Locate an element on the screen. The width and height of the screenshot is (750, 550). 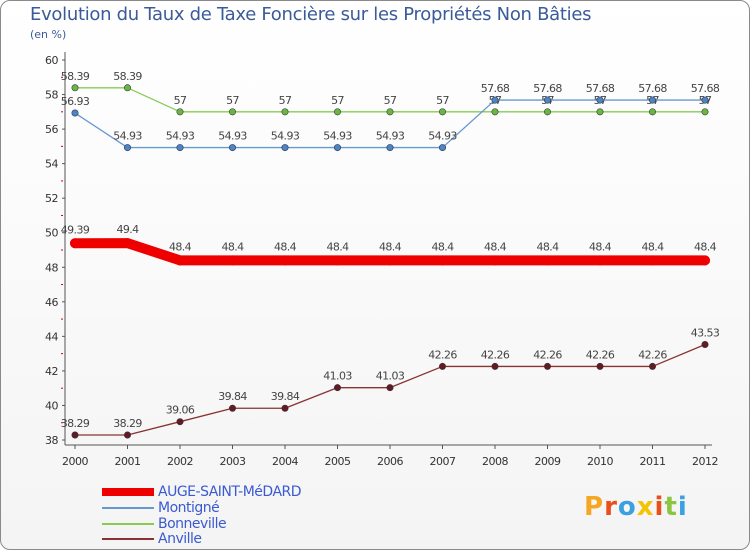
y-tick-label: 58 is located at coordinates (51, 95).